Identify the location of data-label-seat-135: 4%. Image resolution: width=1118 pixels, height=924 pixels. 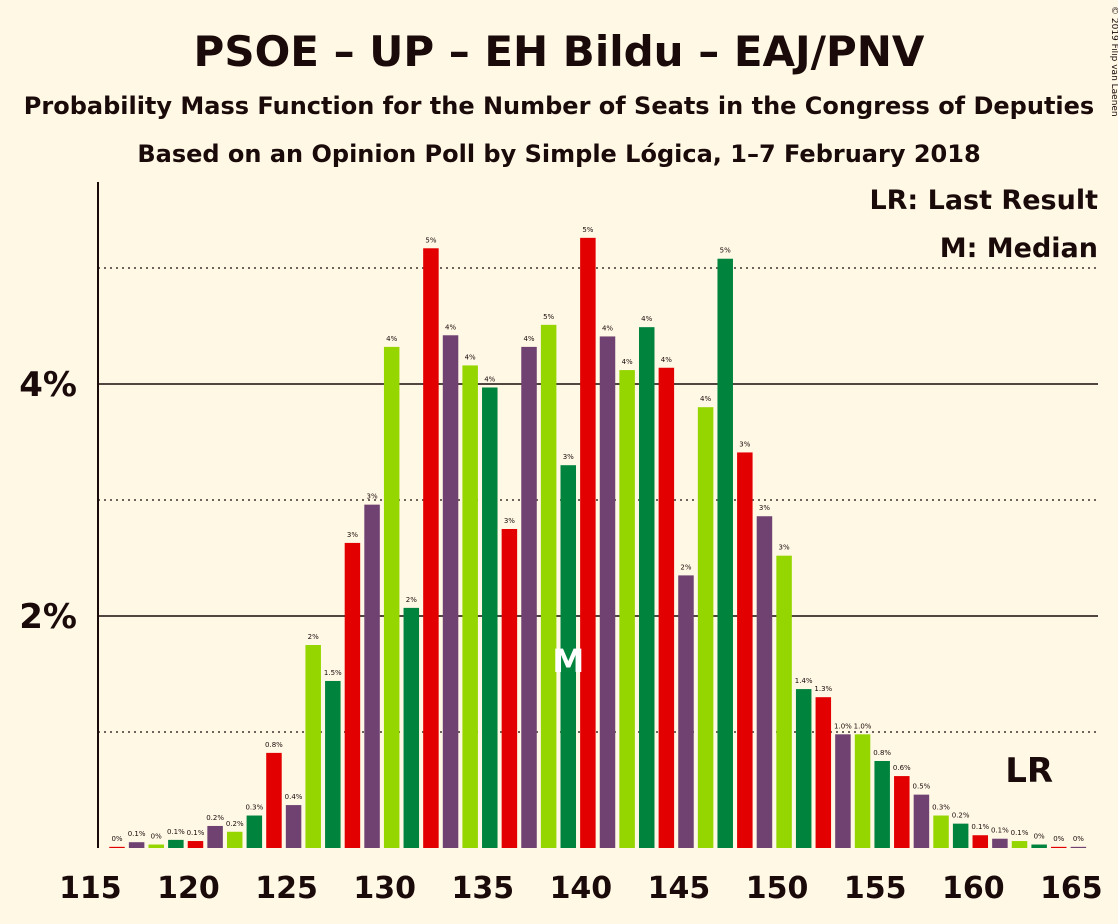
(489, 379).